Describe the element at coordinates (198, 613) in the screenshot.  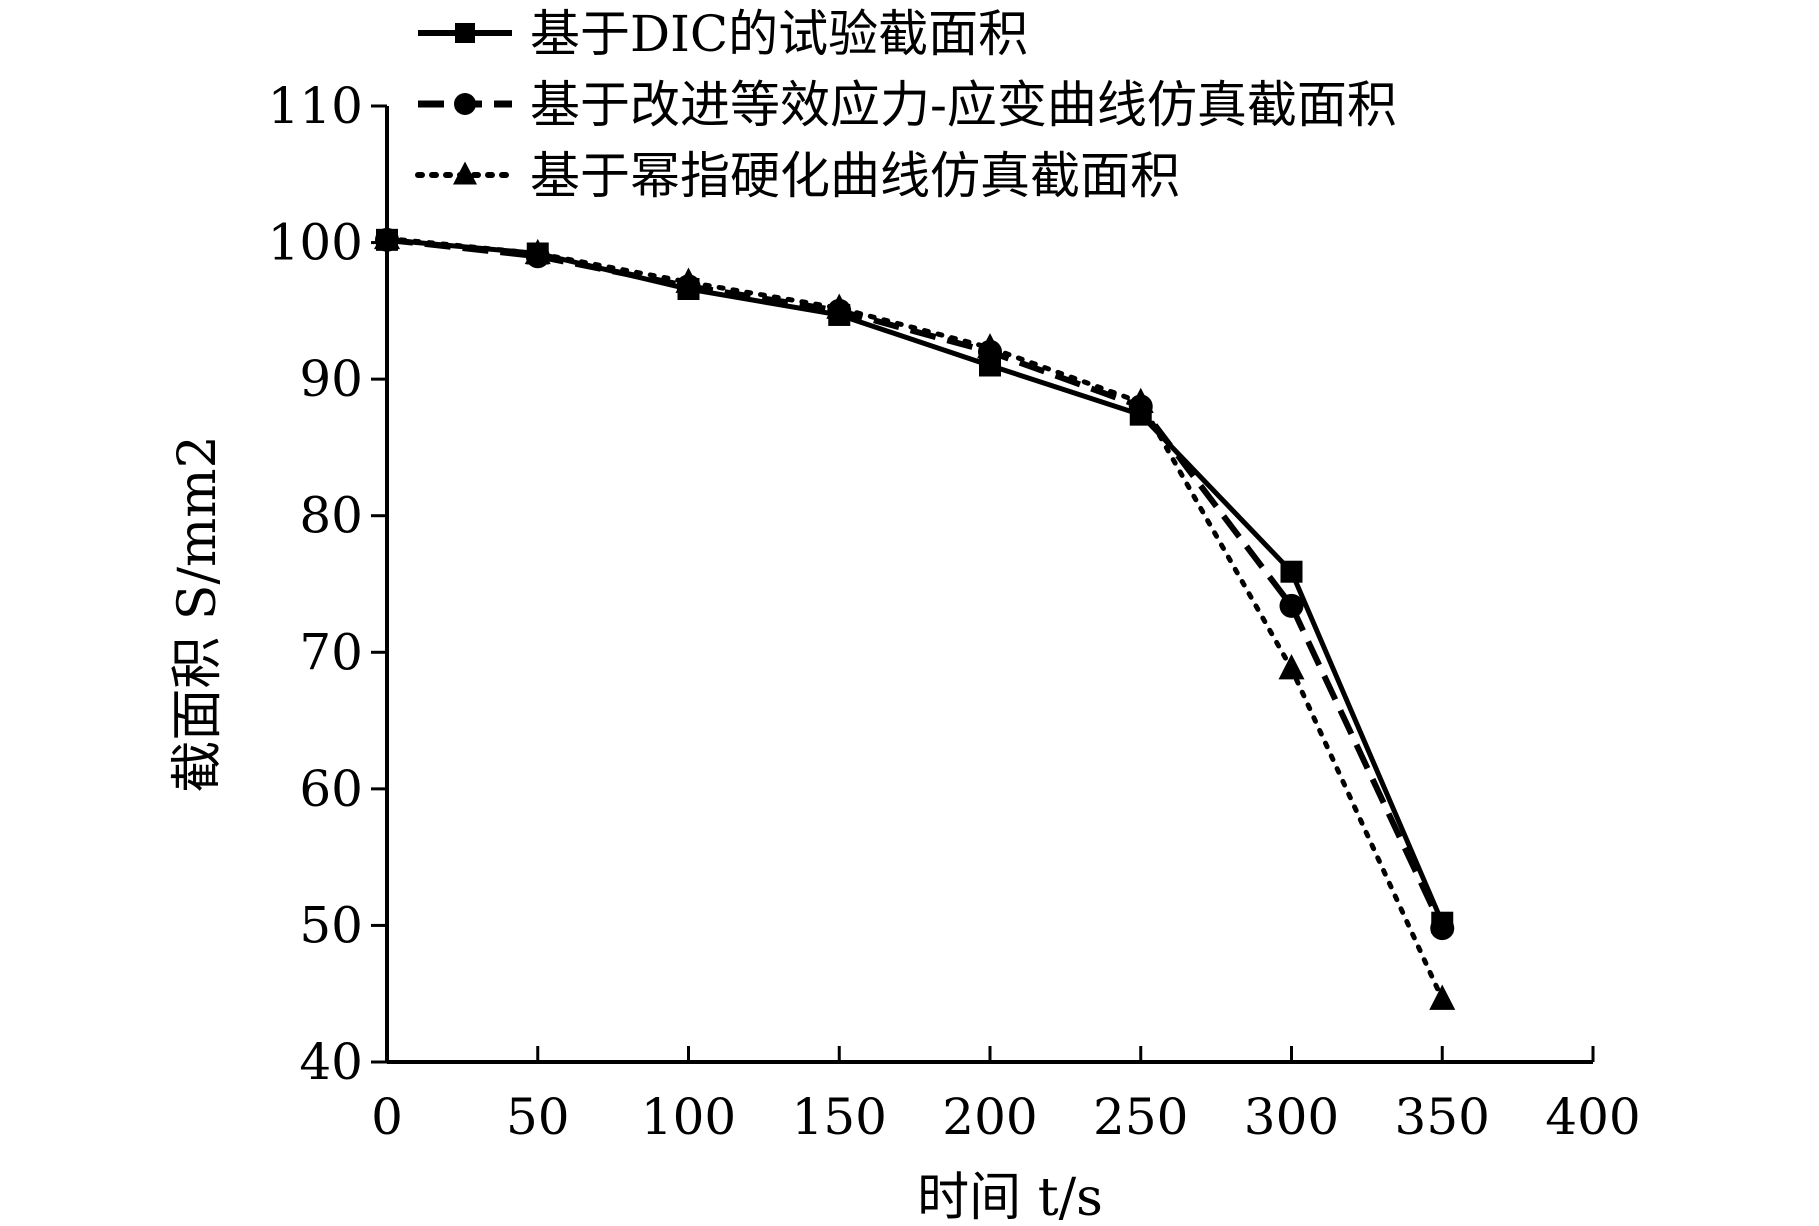
I see `y-axis-title: 截面积 S/mm2` at that location.